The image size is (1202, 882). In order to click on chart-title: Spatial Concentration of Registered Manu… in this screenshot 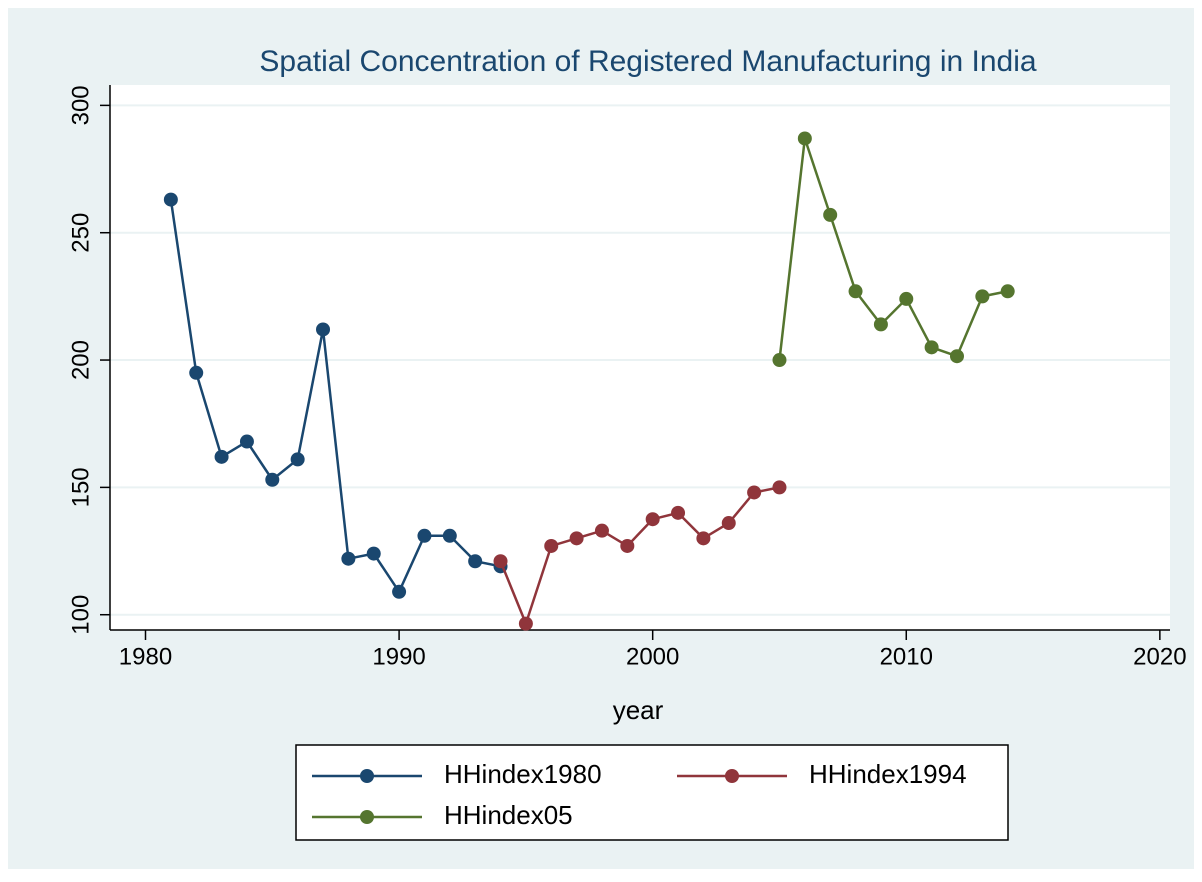, I will do `click(647, 61)`.